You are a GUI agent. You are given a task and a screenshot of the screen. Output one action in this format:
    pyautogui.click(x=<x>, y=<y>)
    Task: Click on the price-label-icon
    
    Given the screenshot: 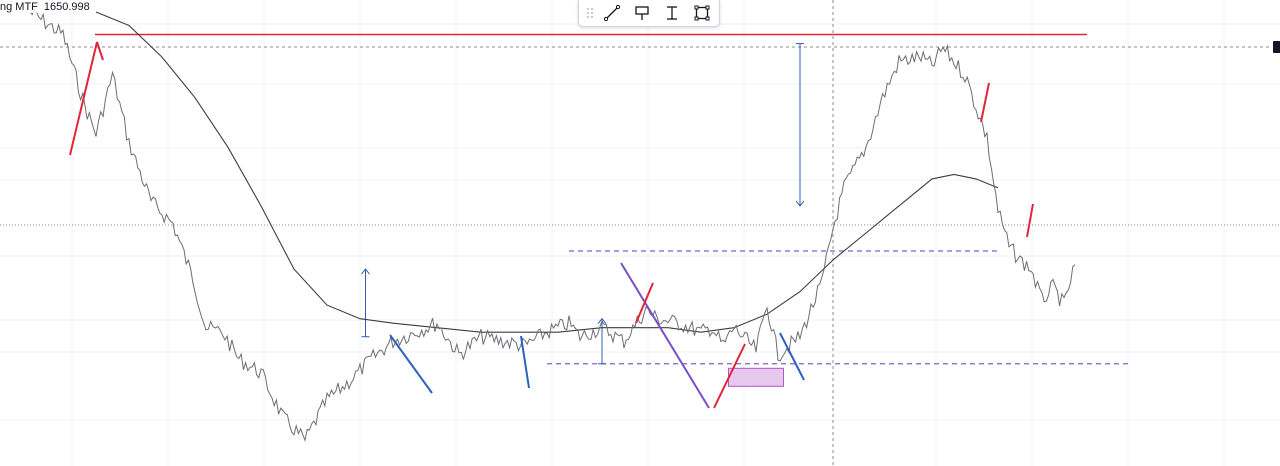 What is the action you would take?
    pyautogui.click(x=642, y=13)
    